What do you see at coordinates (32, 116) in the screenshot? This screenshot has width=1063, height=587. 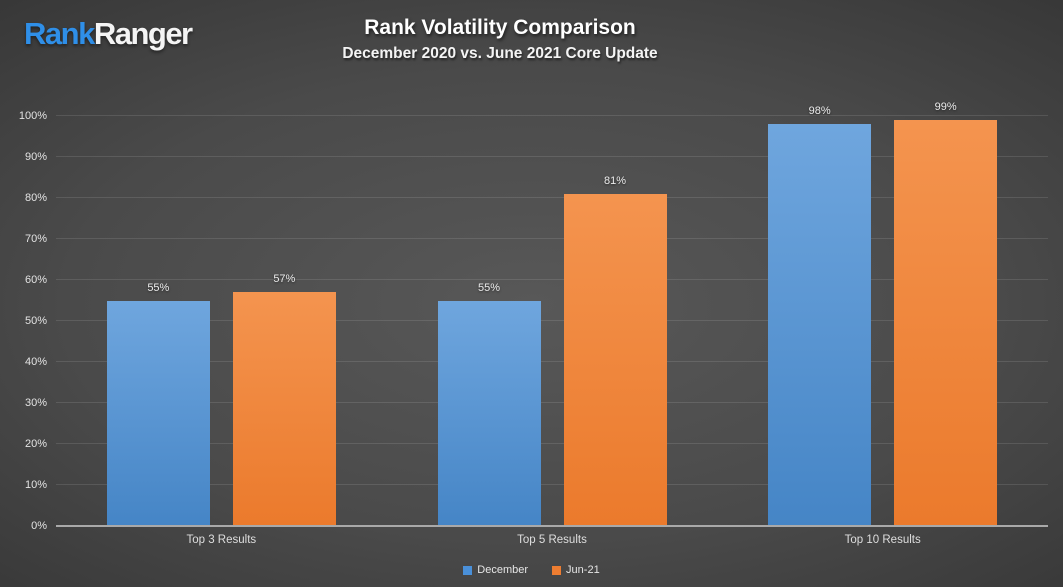 I see `y-axis-tick-label: 100%` at bounding box center [32, 116].